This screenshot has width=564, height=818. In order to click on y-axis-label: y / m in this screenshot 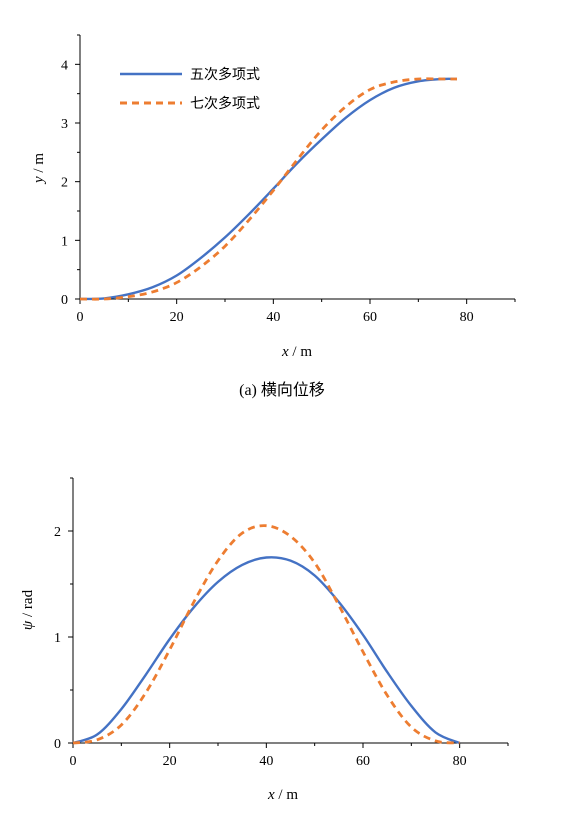, I will do `click(39, 169)`.